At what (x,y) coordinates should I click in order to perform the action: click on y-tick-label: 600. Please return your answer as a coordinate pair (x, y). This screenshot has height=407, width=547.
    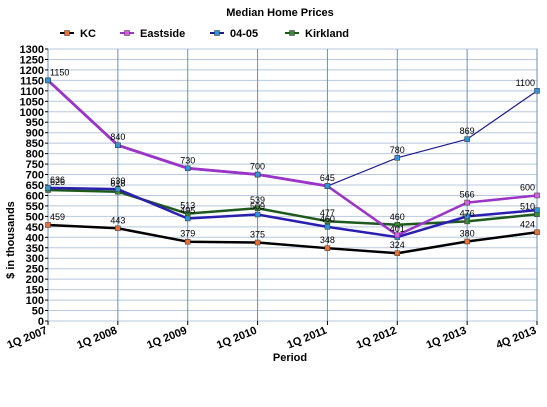
    Looking at the image, I should click on (35, 196).